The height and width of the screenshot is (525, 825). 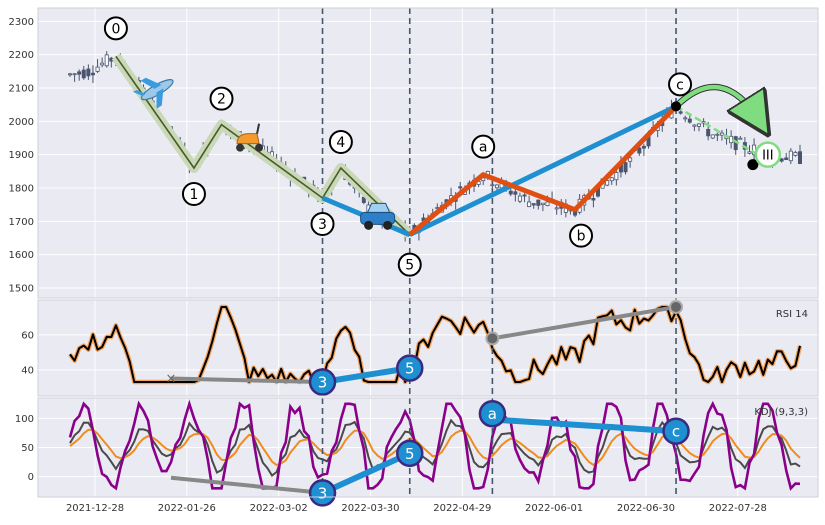 What do you see at coordinates (370, 508) in the screenshot?
I see `x-tick-label: 2022-03-30` at bounding box center [370, 508].